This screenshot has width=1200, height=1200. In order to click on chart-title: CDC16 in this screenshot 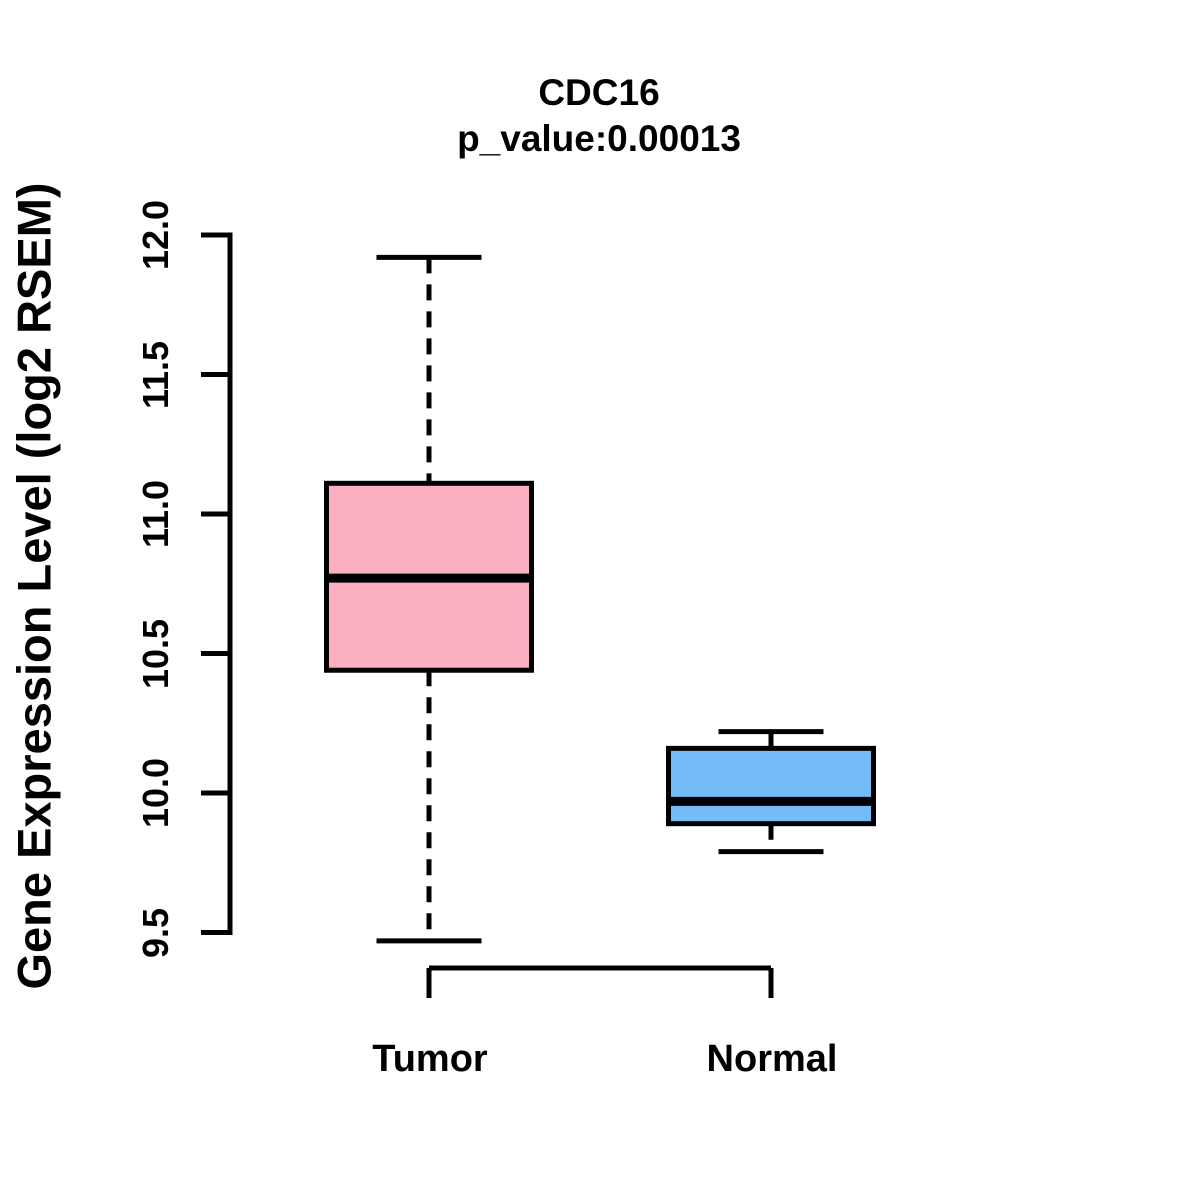, I will do `click(599, 92)`.